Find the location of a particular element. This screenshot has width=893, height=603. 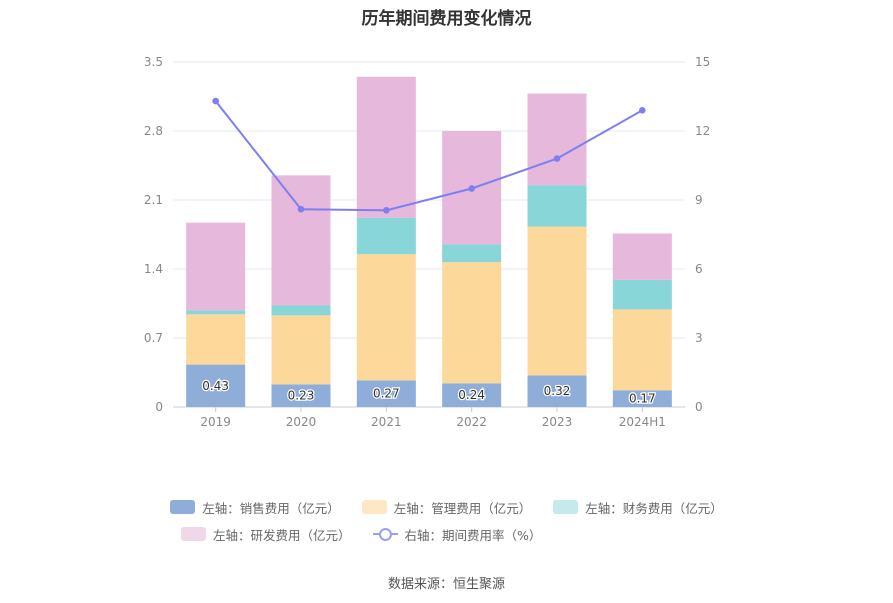

legend-item-finance: 左轴：财务费用（亿元） is located at coordinates (638, 507).